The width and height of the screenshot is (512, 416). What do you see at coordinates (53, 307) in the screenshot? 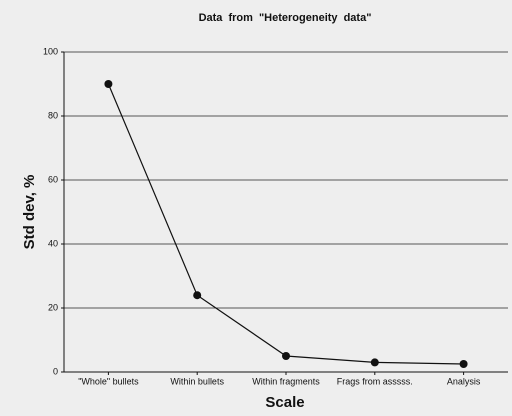
I see `y-tick-label: 20` at bounding box center [53, 307].